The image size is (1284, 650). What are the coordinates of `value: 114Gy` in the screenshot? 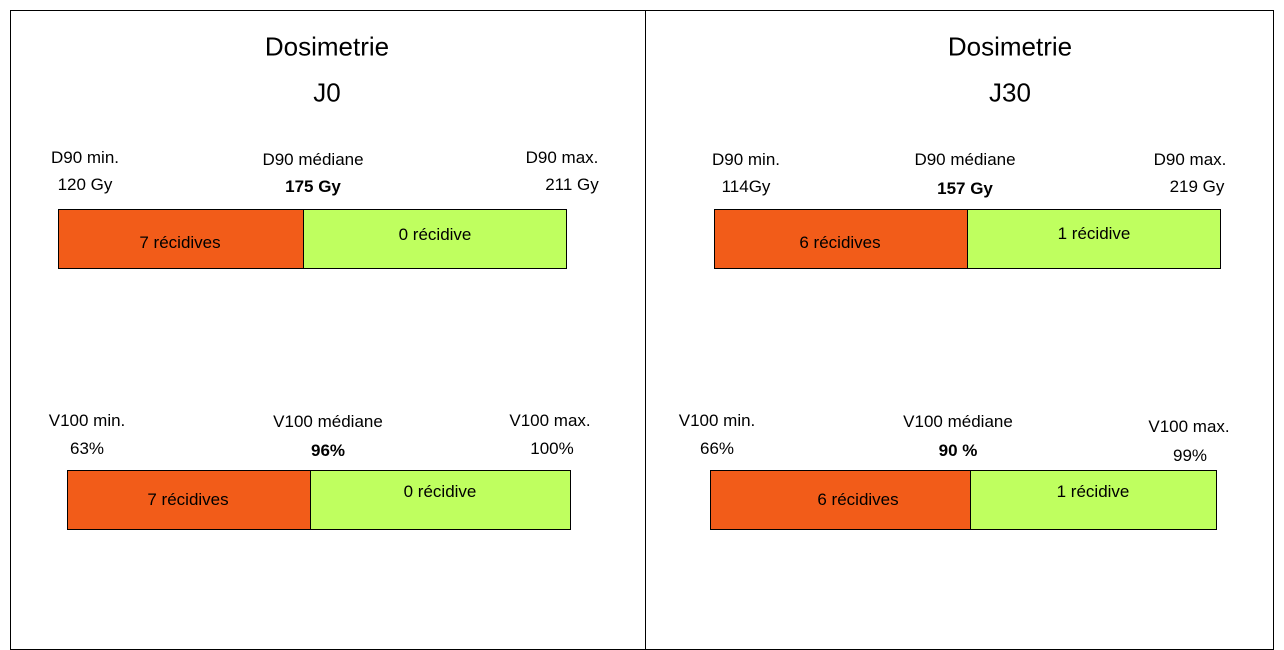 It's located at (746, 186).